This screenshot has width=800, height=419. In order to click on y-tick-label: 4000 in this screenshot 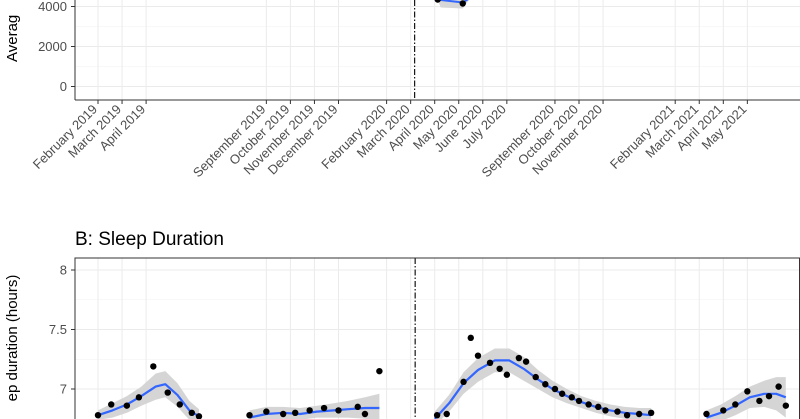, I will do `click(52, 7)`.